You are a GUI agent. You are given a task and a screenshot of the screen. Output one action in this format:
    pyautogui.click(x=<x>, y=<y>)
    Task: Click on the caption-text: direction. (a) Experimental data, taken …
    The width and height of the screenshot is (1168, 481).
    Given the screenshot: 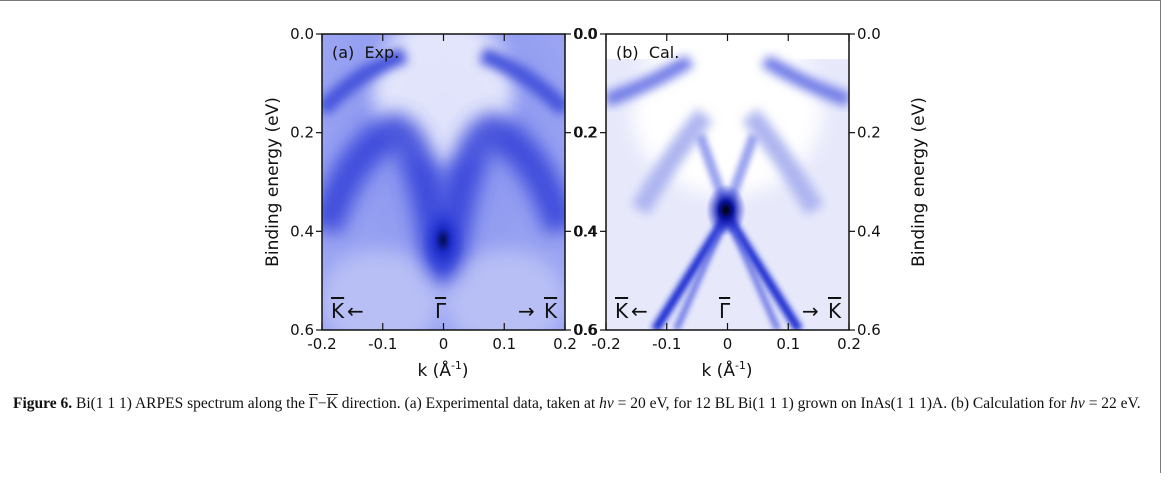 What is the action you would take?
    pyautogui.click(x=468, y=403)
    